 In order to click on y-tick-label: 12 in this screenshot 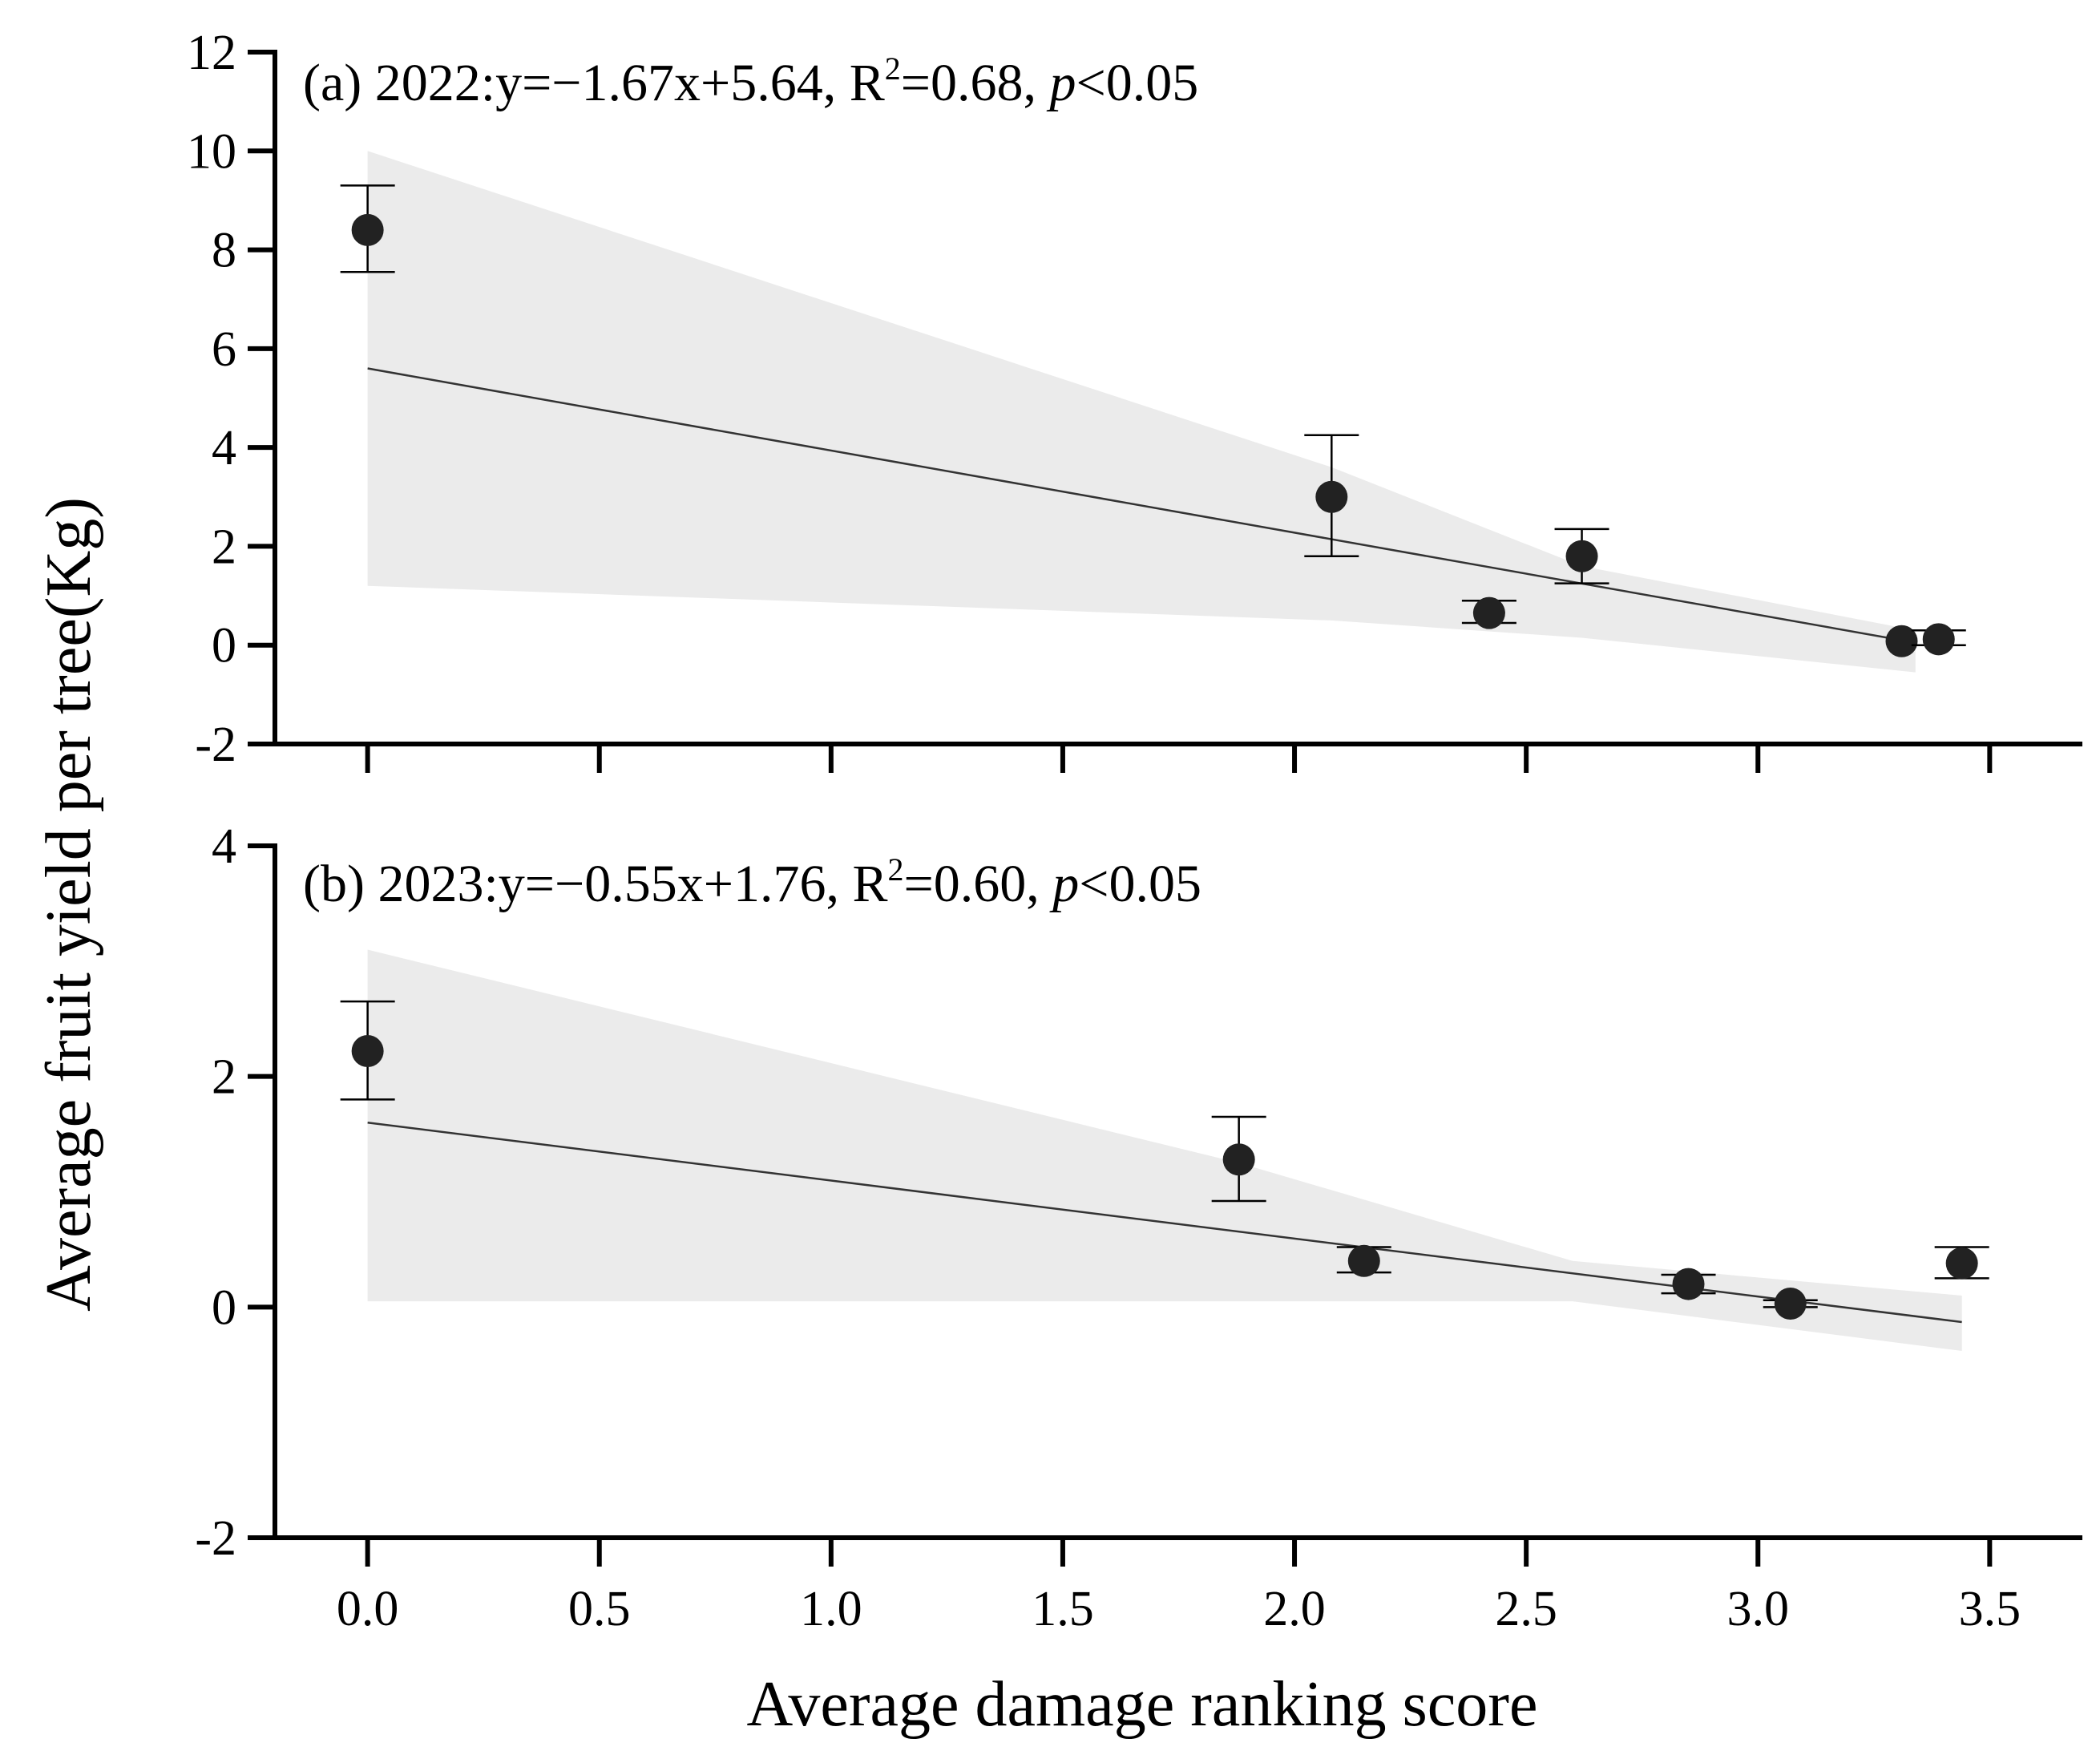, I will do `click(211, 53)`.